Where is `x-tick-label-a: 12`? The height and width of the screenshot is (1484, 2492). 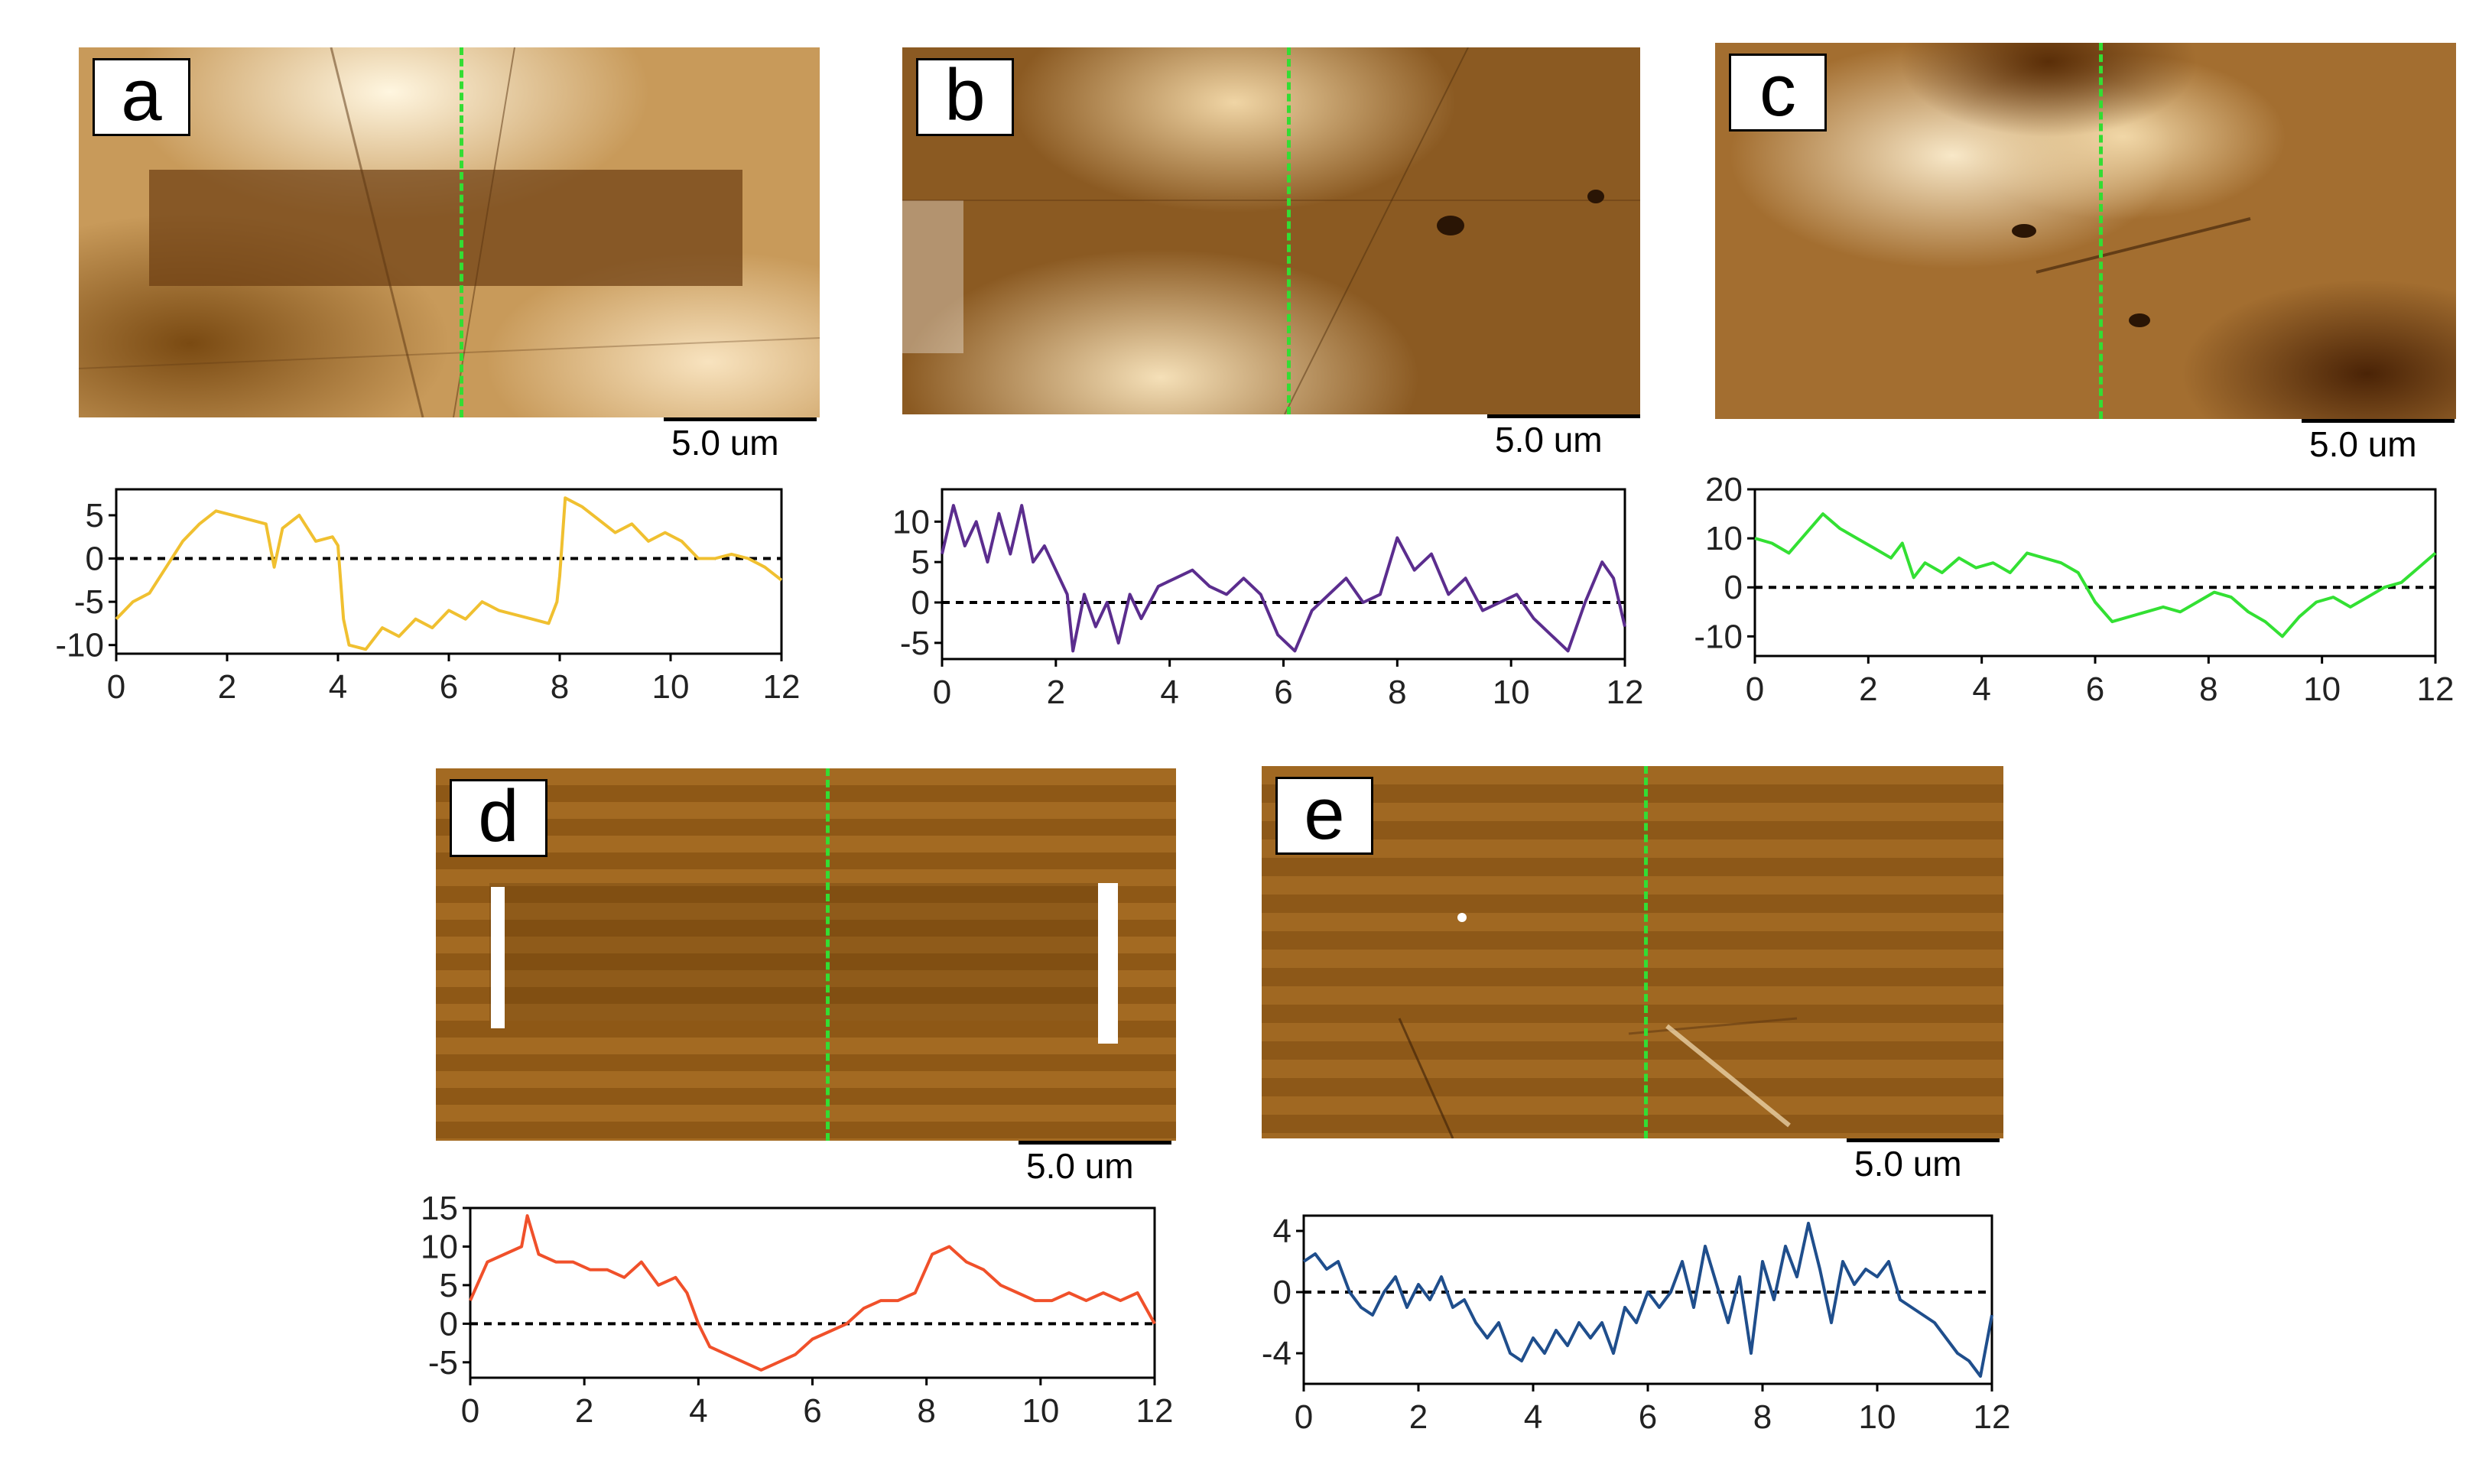
x-tick-label-a: 12 is located at coordinates (782, 687).